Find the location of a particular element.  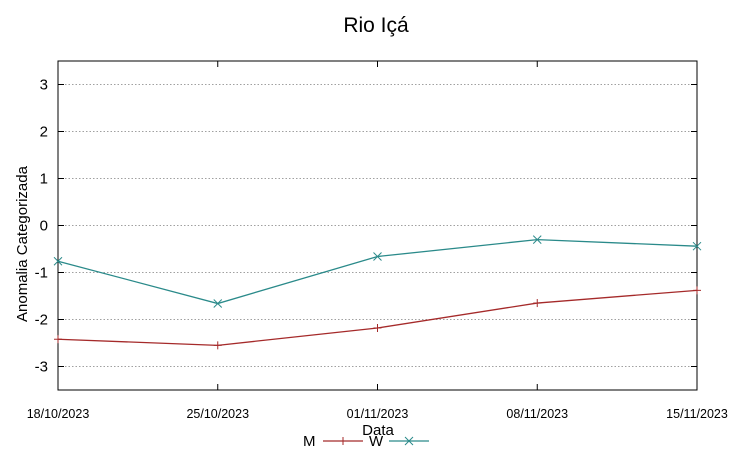

y-tick-label: -2 is located at coordinates (41, 320).